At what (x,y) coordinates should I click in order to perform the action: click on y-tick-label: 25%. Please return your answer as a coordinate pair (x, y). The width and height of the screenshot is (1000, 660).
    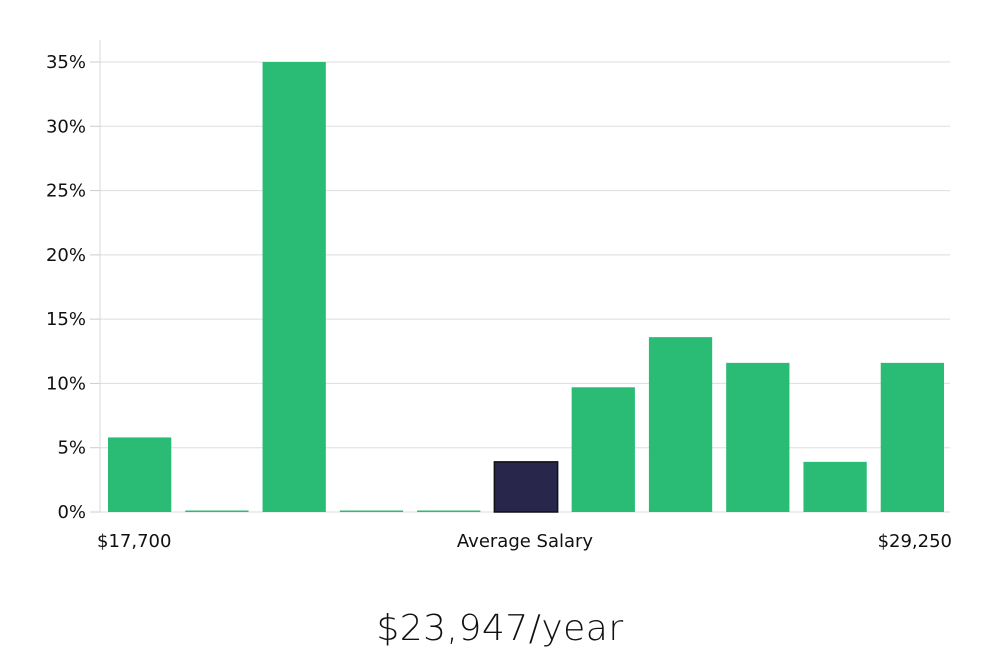
    Looking at the image, I should click on (66, 191).